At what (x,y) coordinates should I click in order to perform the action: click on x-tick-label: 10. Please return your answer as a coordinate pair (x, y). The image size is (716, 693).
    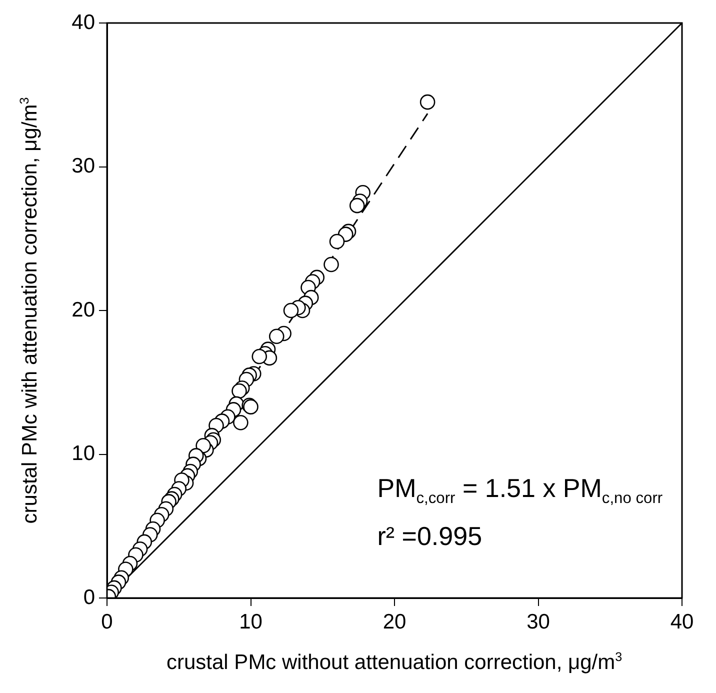
    Looking at the image, I should click on (250, 622).